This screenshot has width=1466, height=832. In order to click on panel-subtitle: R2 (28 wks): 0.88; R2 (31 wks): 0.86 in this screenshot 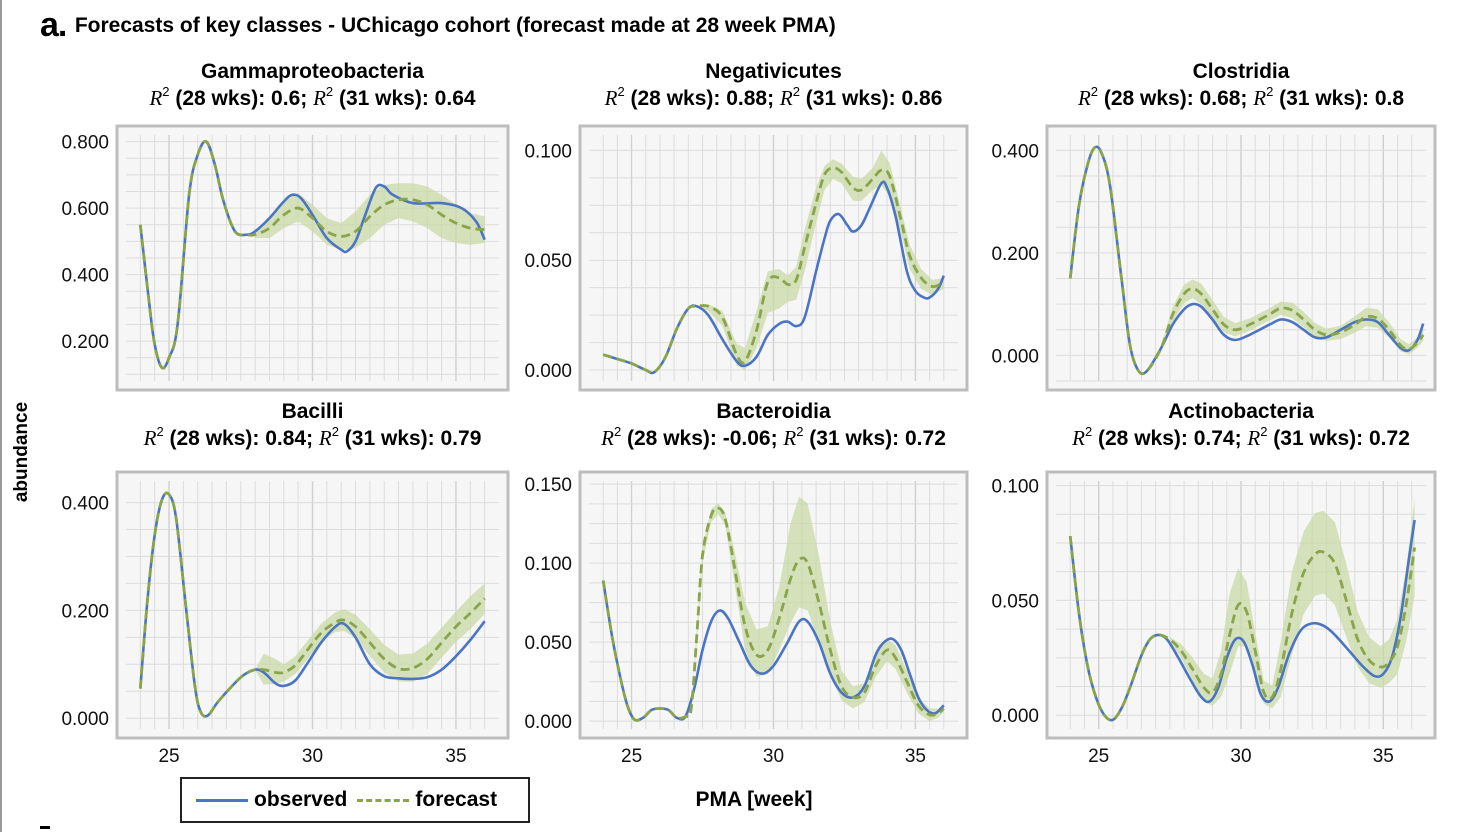, I will do `click(773, 97)`.